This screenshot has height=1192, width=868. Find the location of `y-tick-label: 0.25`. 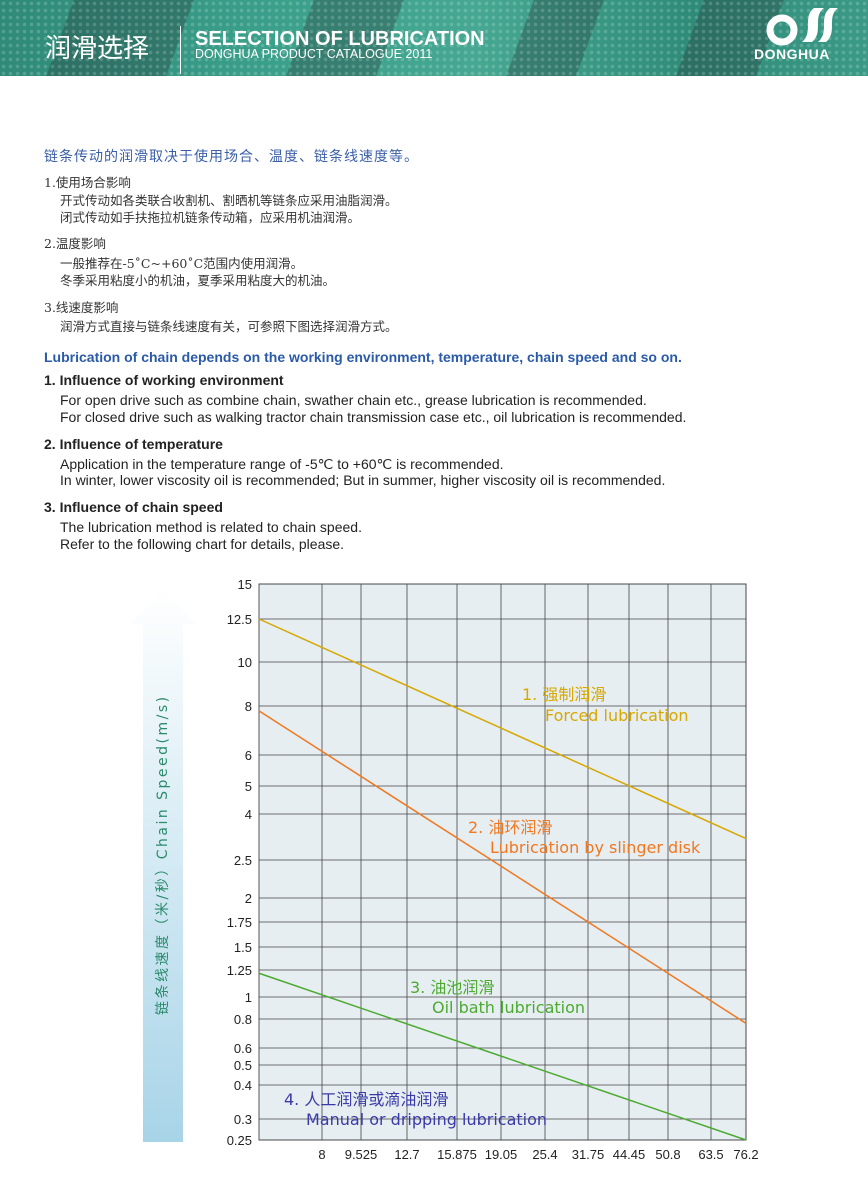

y-tick-label: 0.25 is located at coordinates (239, 1140).